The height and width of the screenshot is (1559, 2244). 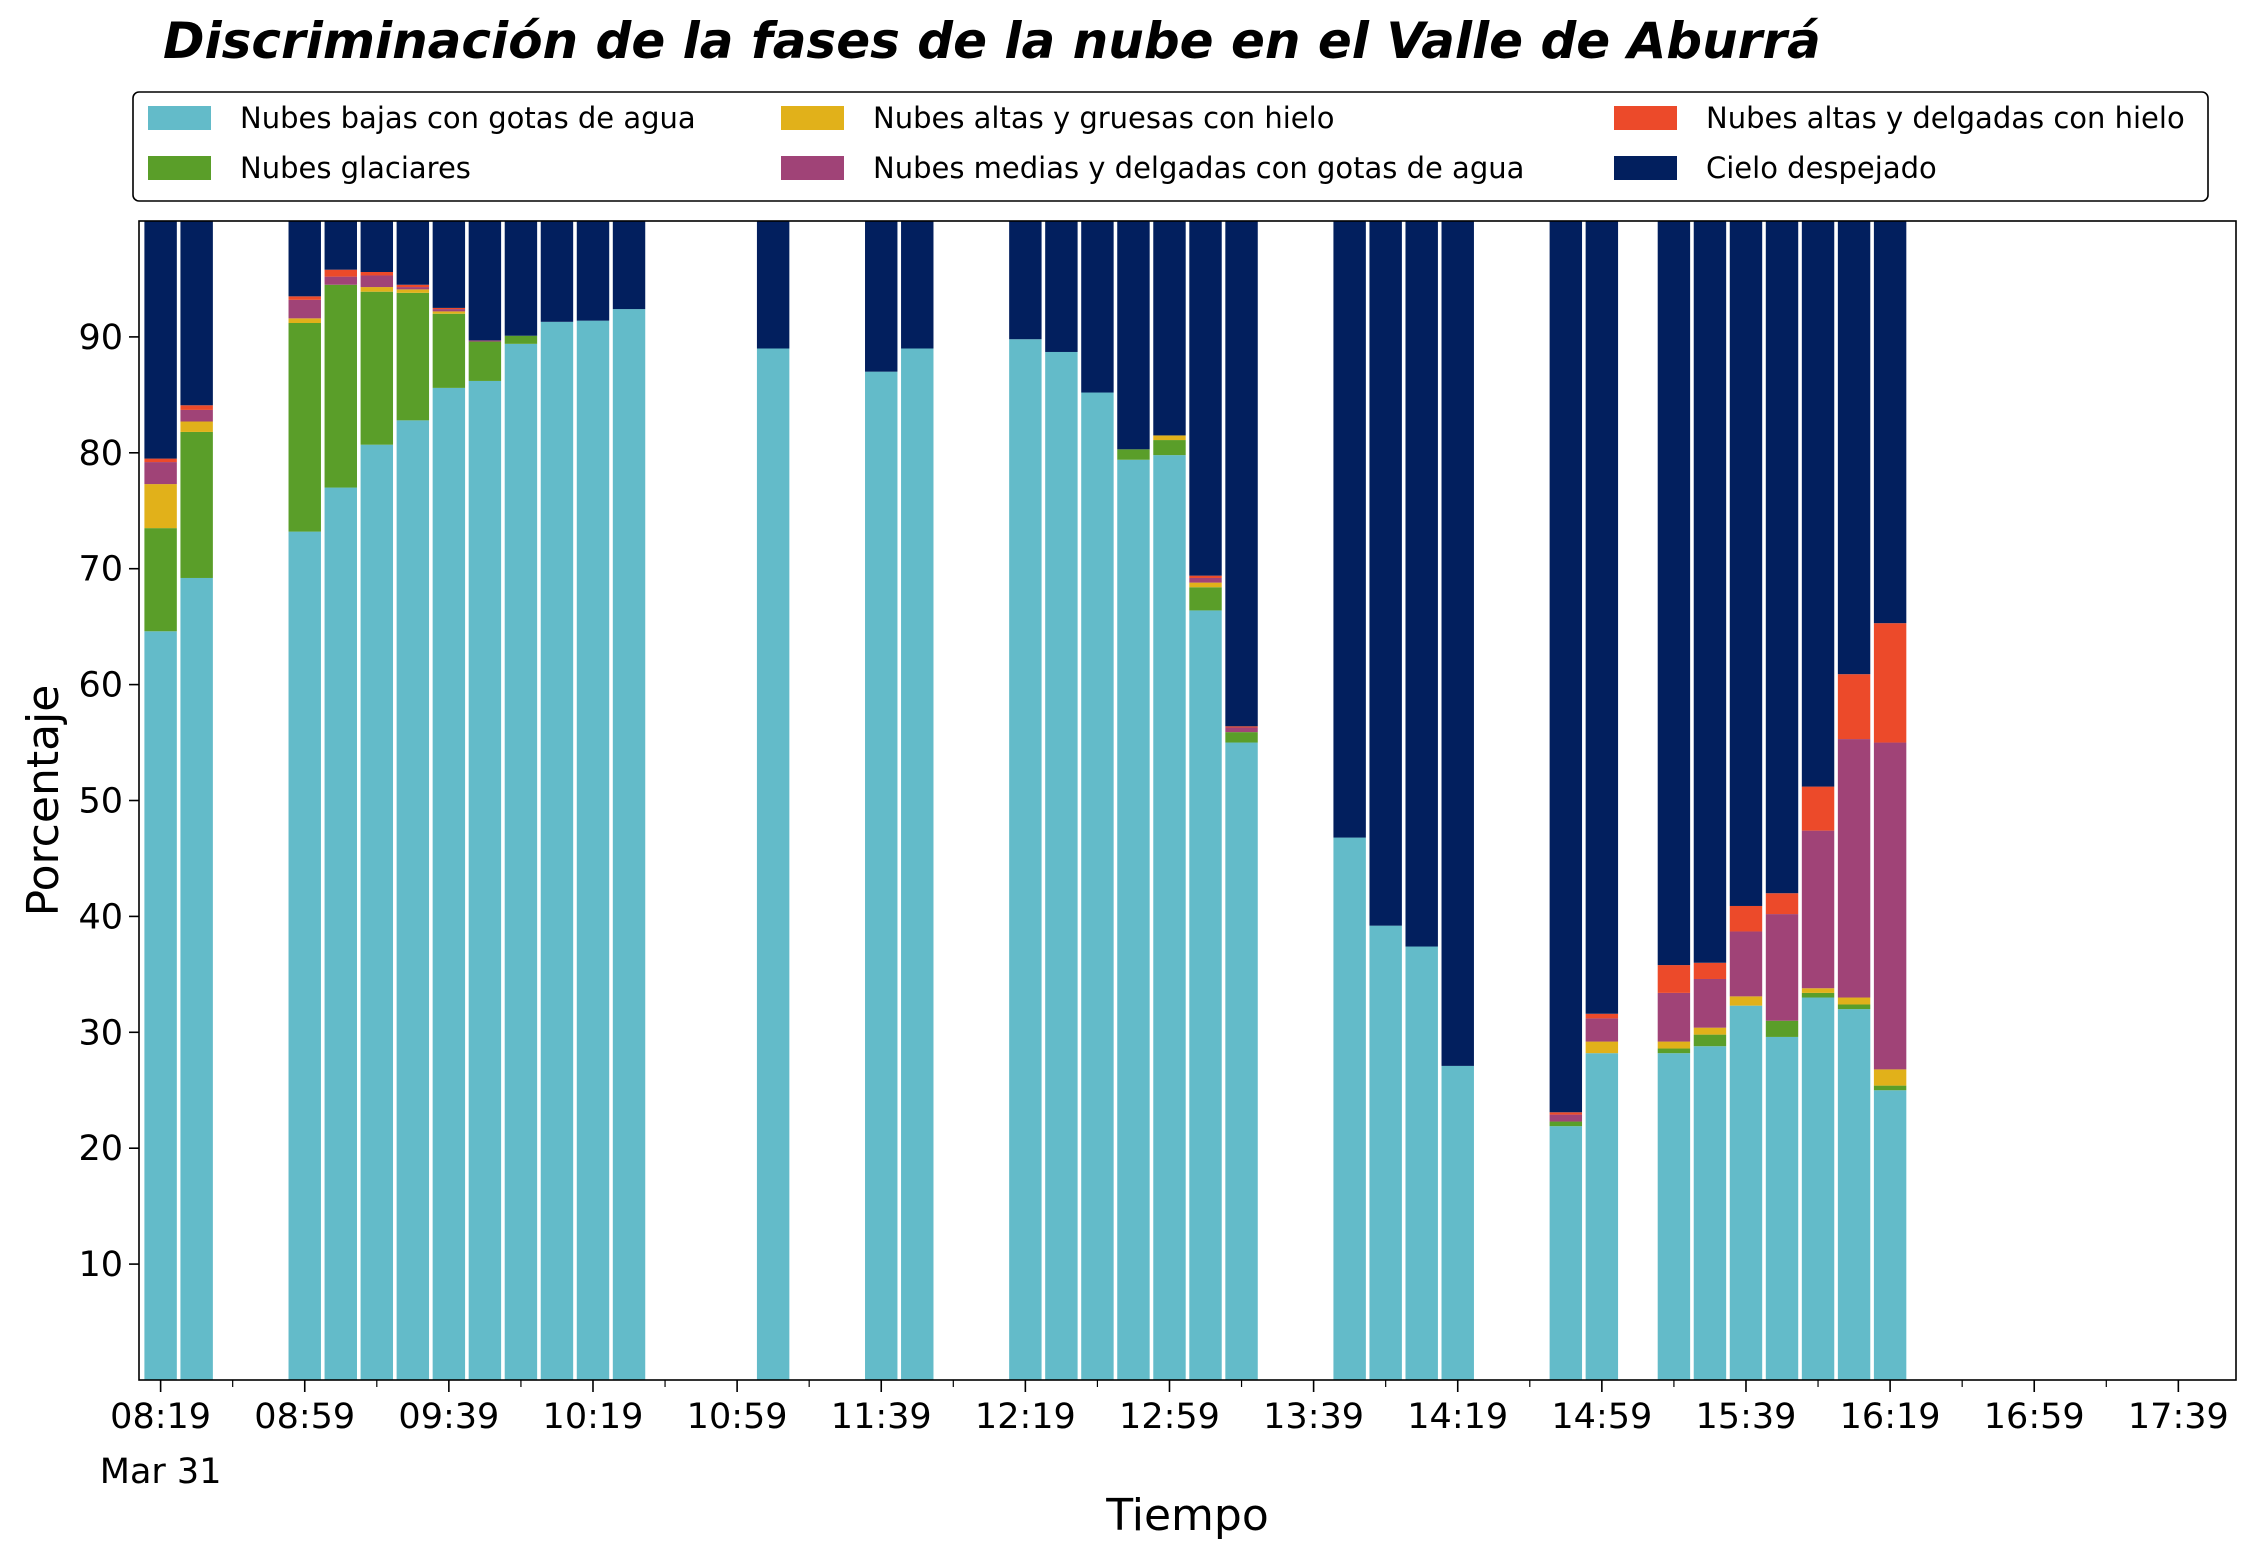 I want to click on y-axis: 10 20 30 40 50 60 70 80 90, so click(x=108, y=801).